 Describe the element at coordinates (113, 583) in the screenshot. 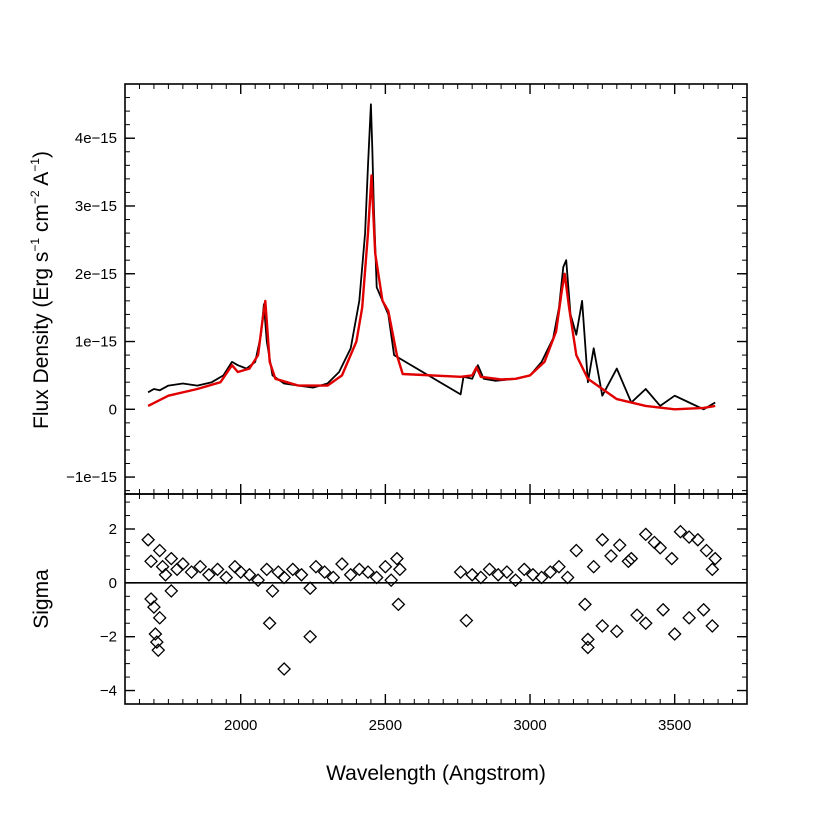

I see `sigma-y-tick-label: 0` at that location.